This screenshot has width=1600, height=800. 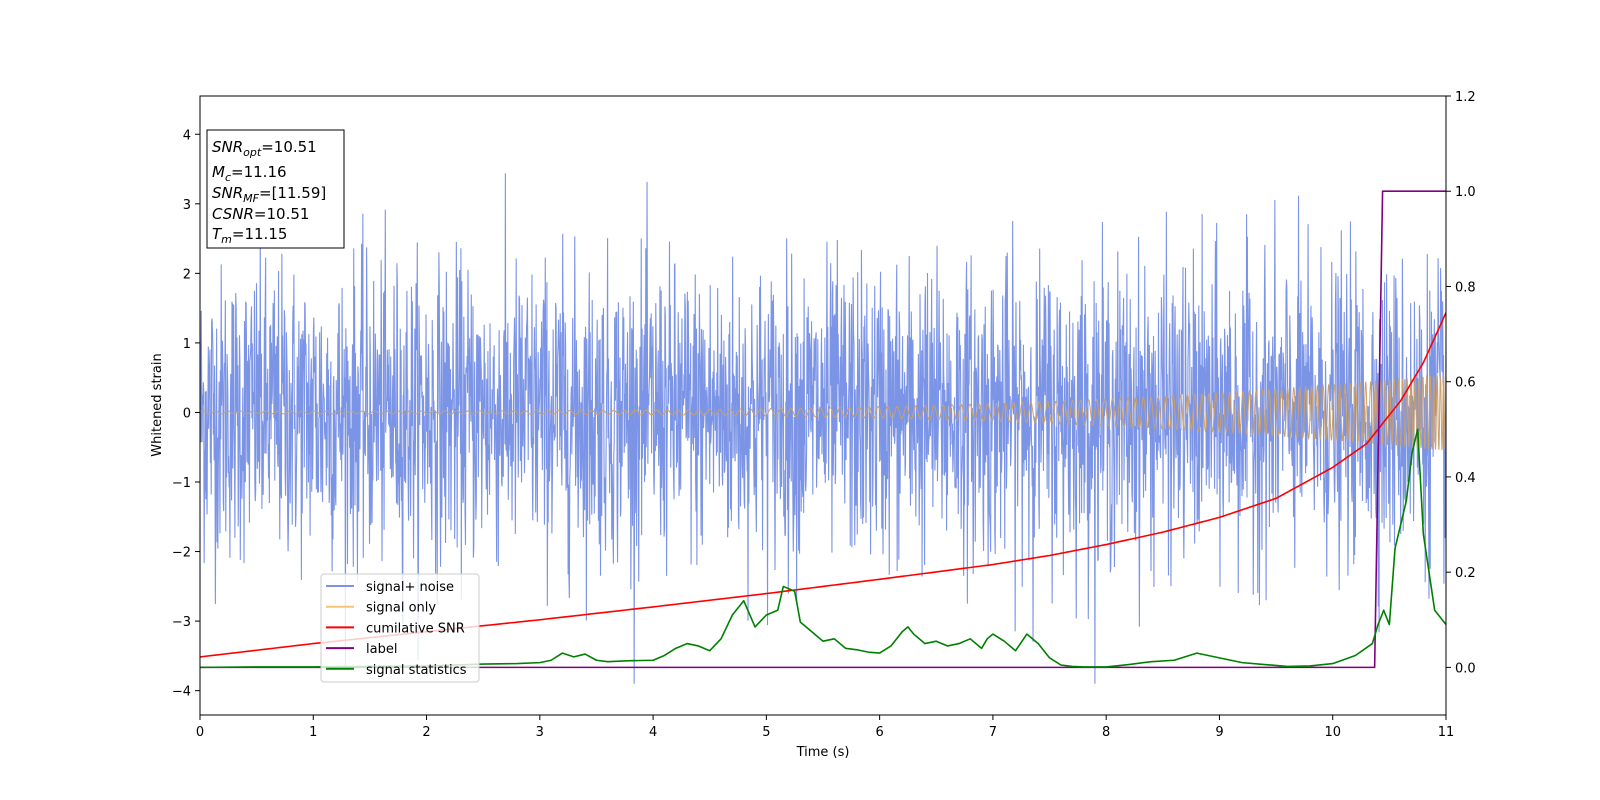 I want to click on y-tick-label: 0, so click(x=187, y=413).